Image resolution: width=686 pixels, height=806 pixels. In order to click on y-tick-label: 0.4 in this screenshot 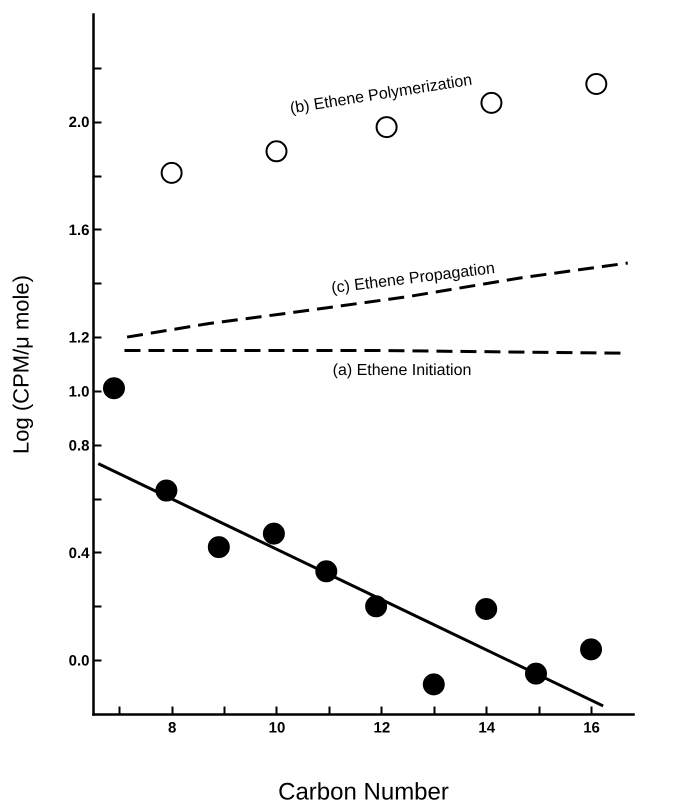, I will do `click(79, 553)`.